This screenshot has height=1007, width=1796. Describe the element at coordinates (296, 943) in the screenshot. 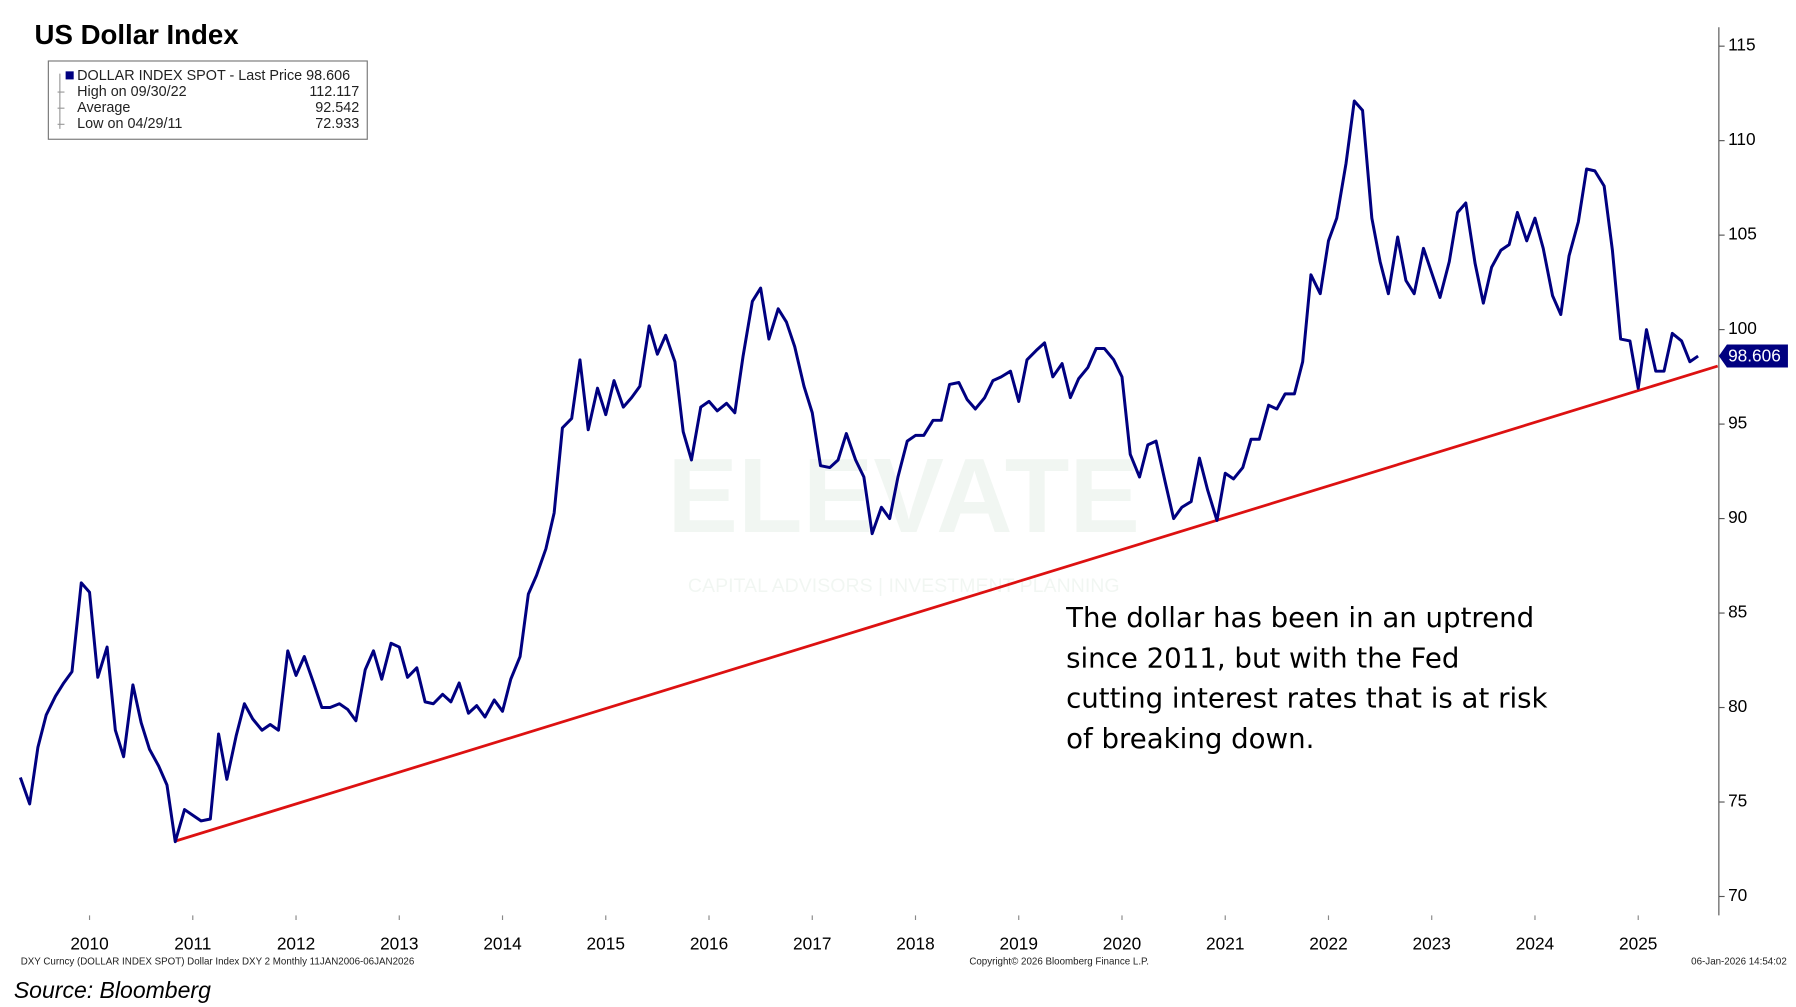

I see `x-tick-label: 2012` at that location.